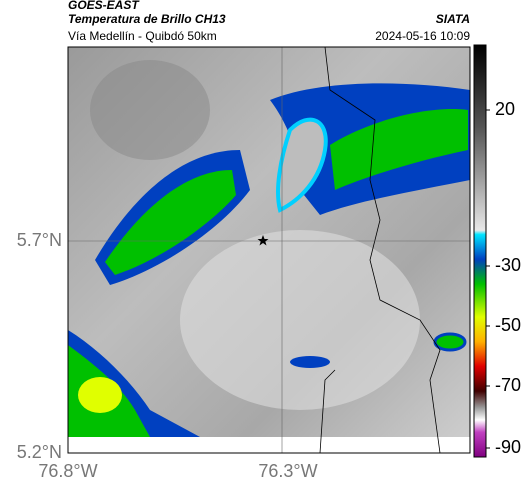 This screenshot has width=526, height=496. Describe the element at coordinates (453, 19) in the screenshot. I see `source: SIATA` at that location.